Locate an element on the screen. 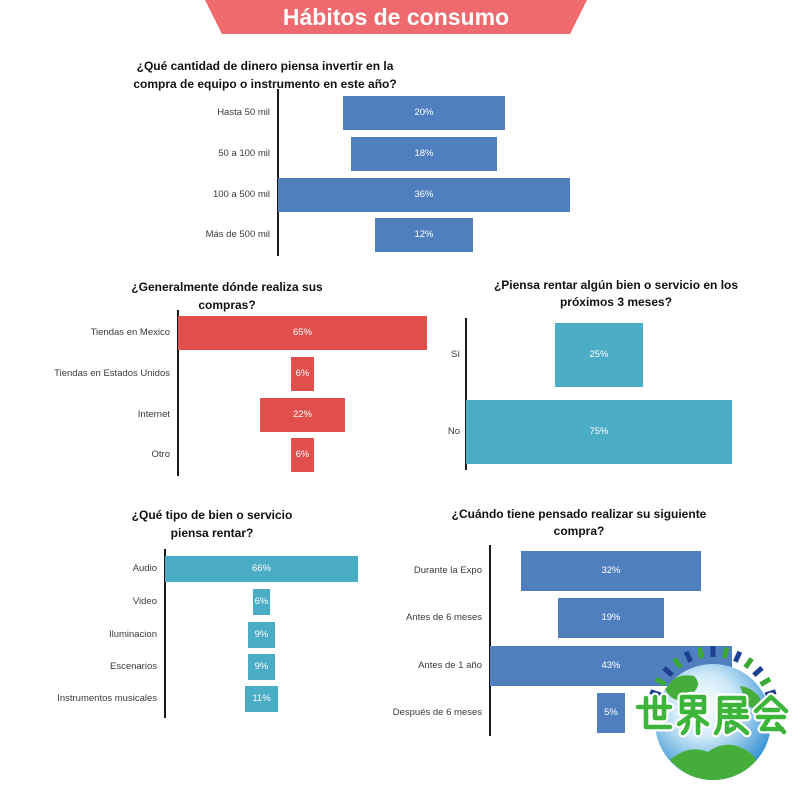  chart-title-line: piensa rentar? is located at coordinates (212, 533).